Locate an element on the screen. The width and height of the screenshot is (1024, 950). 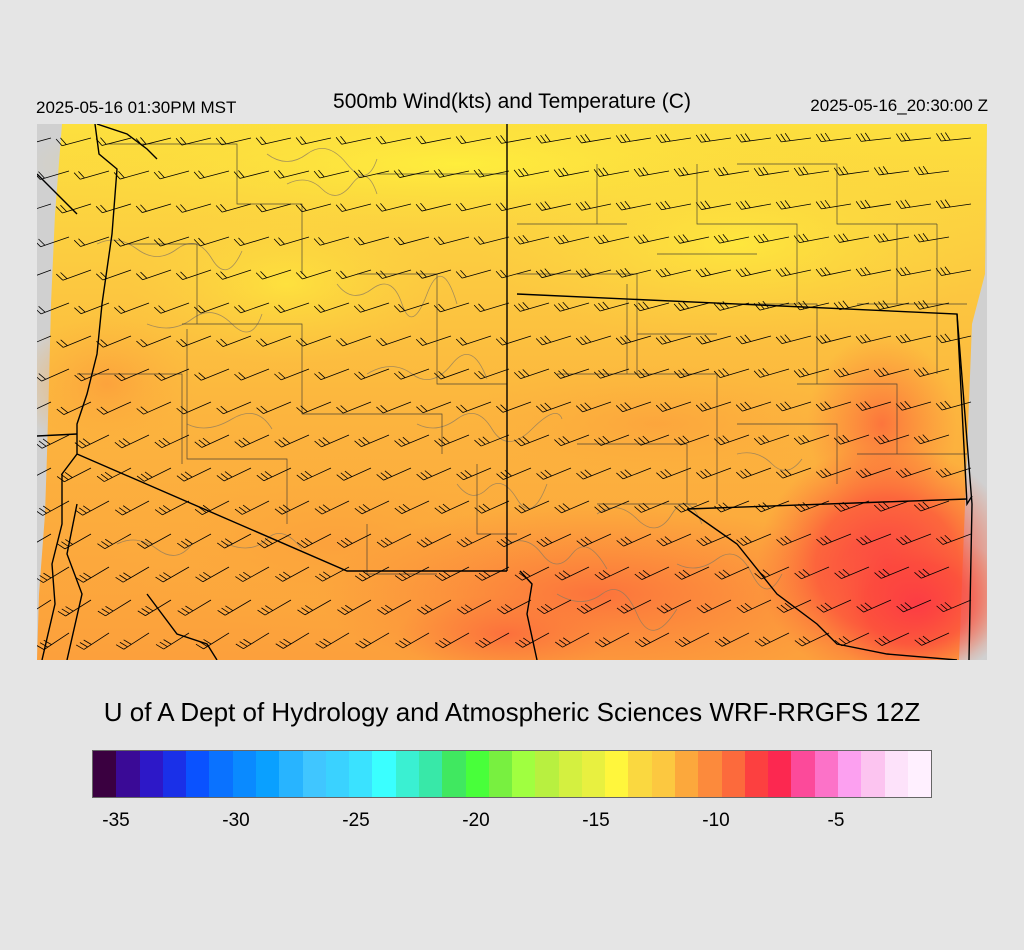
border-nm-tx is located at coordinates (744, 400).